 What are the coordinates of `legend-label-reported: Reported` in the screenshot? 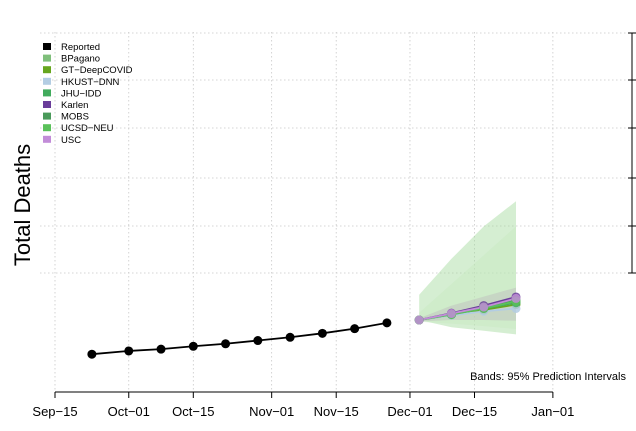 It's located at (80, 47).